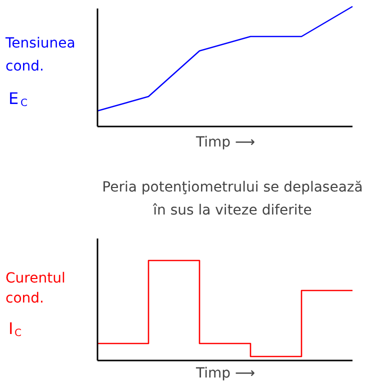  I want to click on chart-title: Peria potenţiometrului se deplasează în sus la viteze diferite, so click(232, 199).